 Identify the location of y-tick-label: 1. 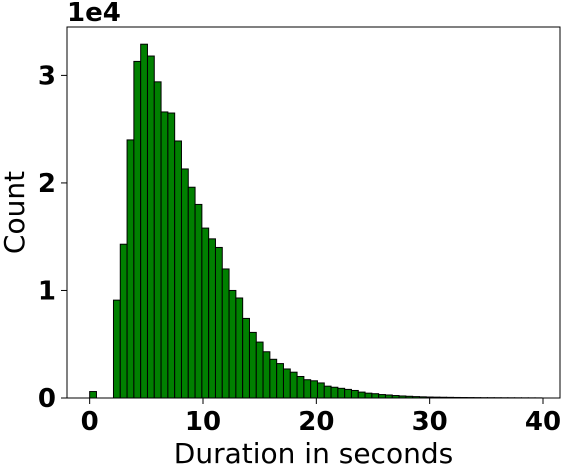
(47, 291).